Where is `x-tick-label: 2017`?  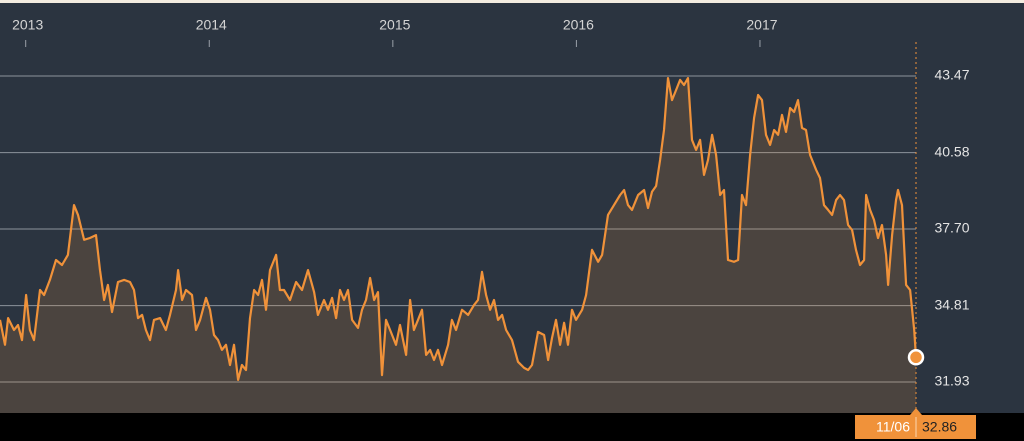 x-tick-label: 2017 is located at coordinates (761, 25).